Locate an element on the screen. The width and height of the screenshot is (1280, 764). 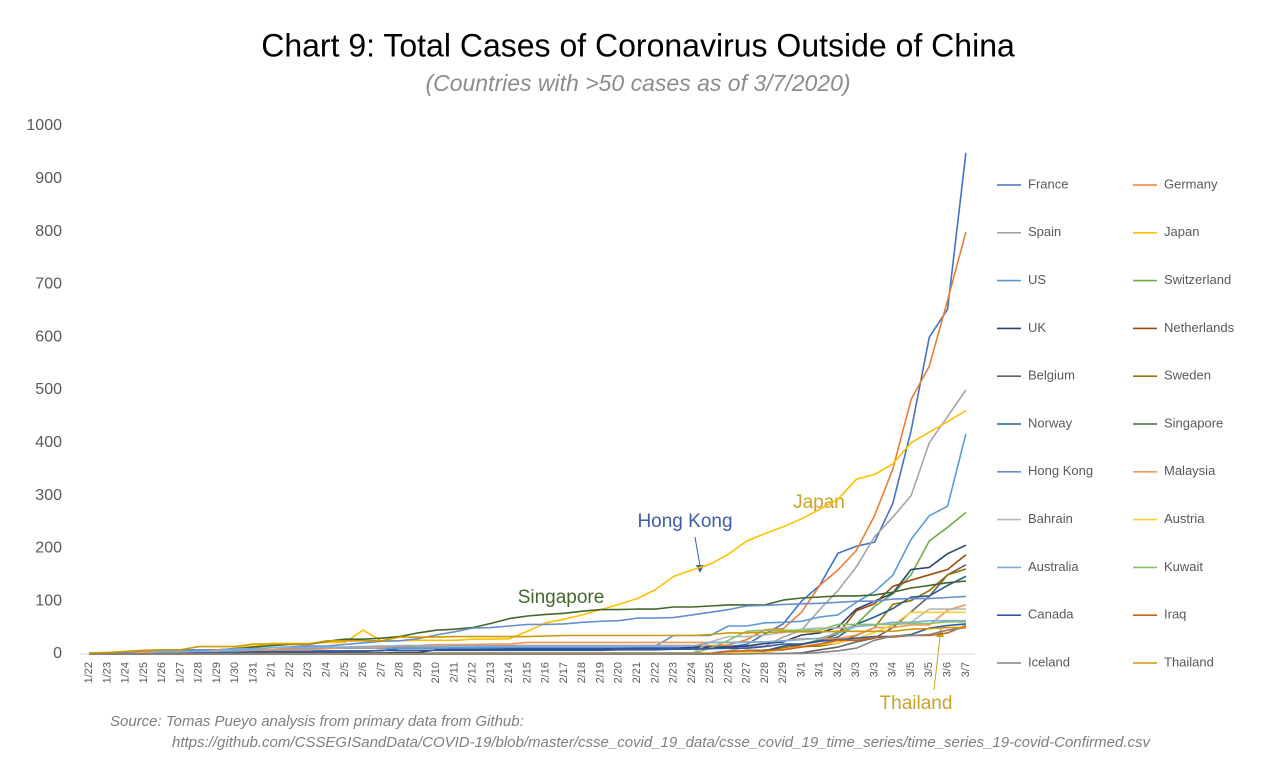
x-tick-label: 2/16 is located at coordinates (546, 672).